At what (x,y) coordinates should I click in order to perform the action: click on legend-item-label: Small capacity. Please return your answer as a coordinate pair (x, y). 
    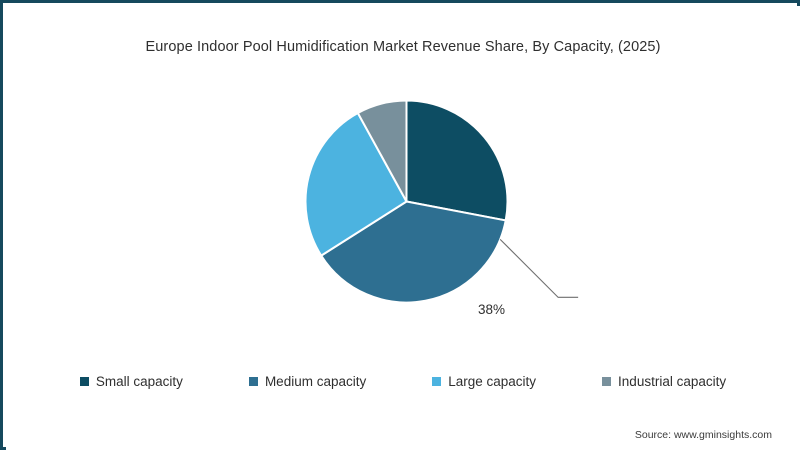
    Looking at the image, I should click on (139, 381).